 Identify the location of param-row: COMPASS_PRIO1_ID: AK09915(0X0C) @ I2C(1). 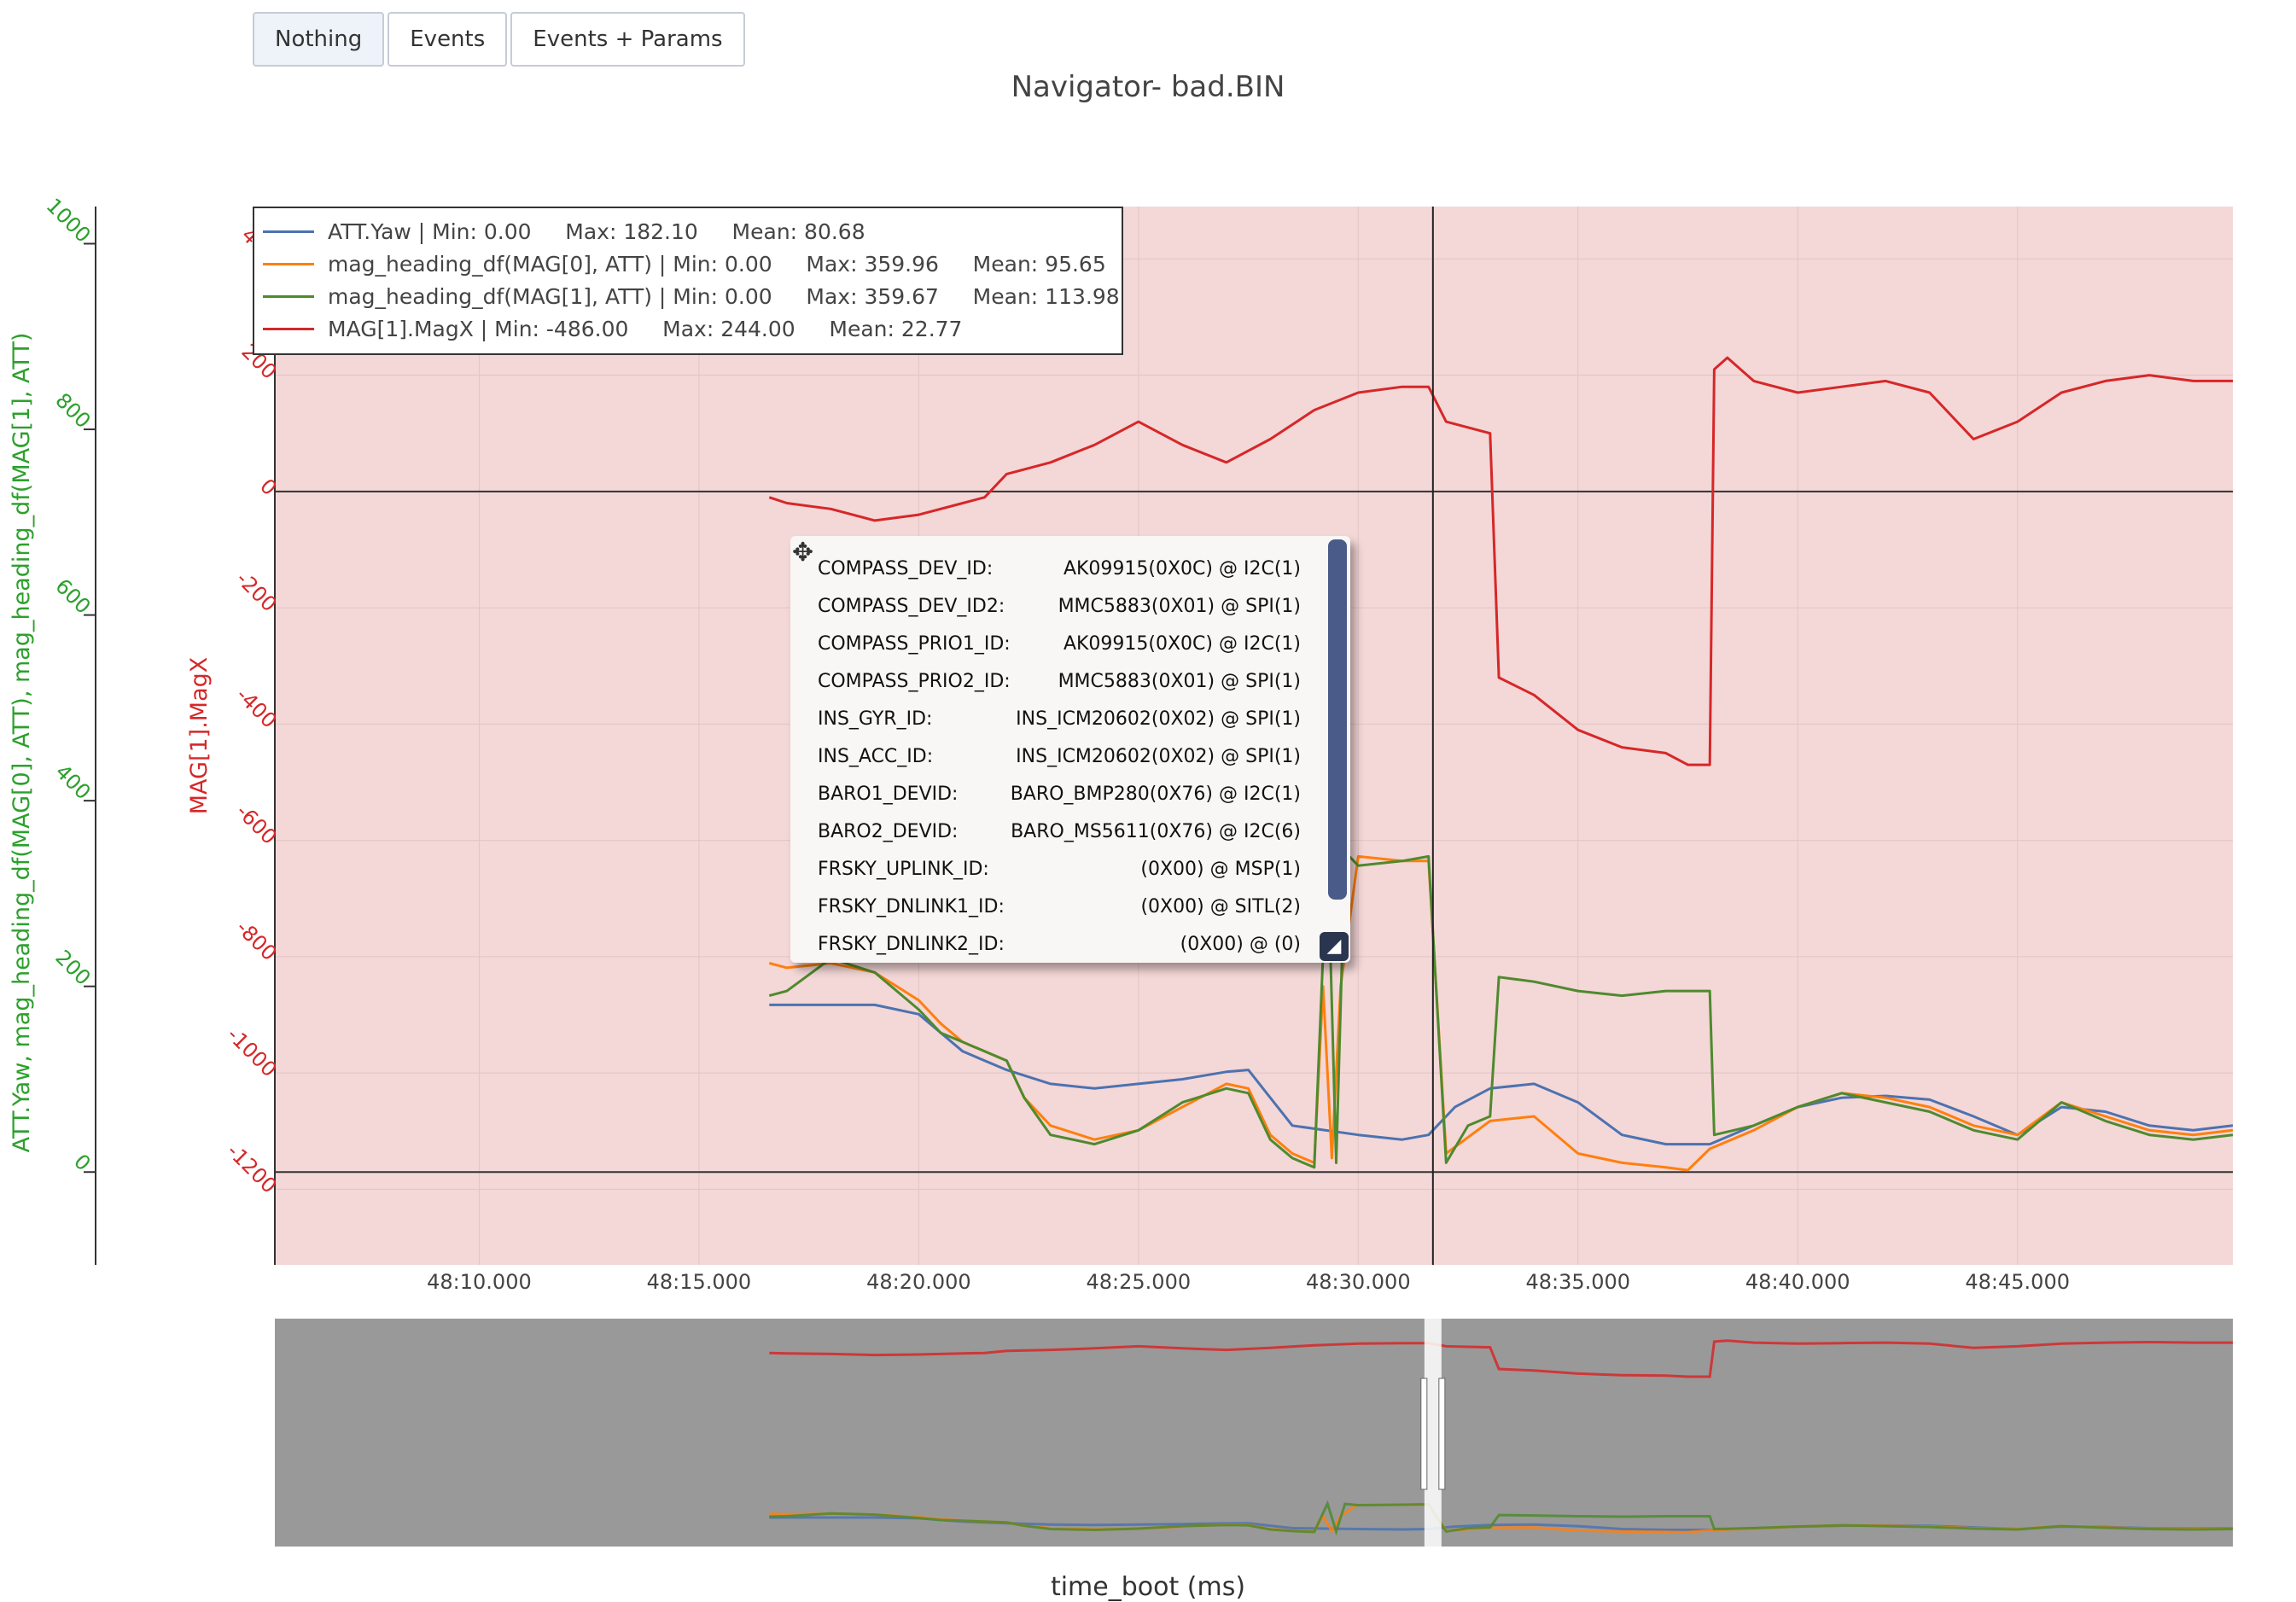
(1059, 643).